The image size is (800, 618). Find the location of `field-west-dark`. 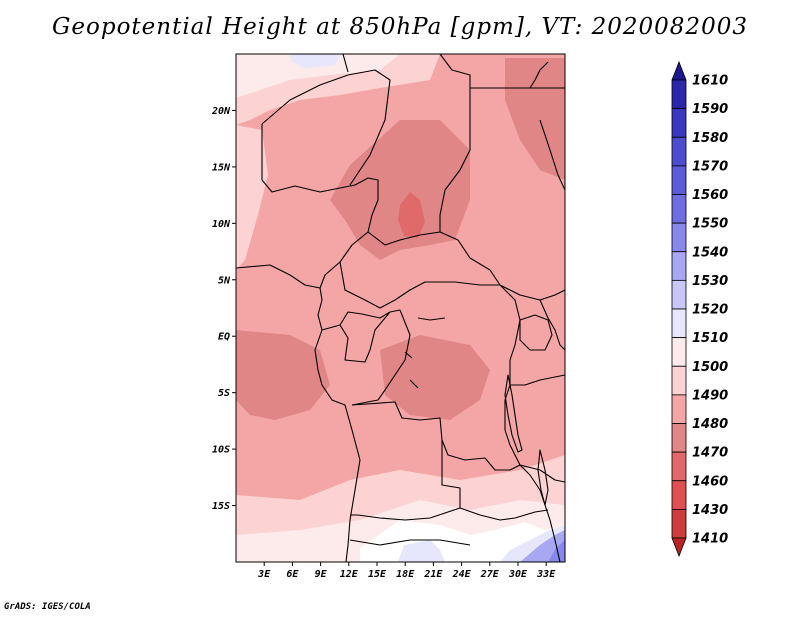

field-west-dark is located at coordinates (283, 375).